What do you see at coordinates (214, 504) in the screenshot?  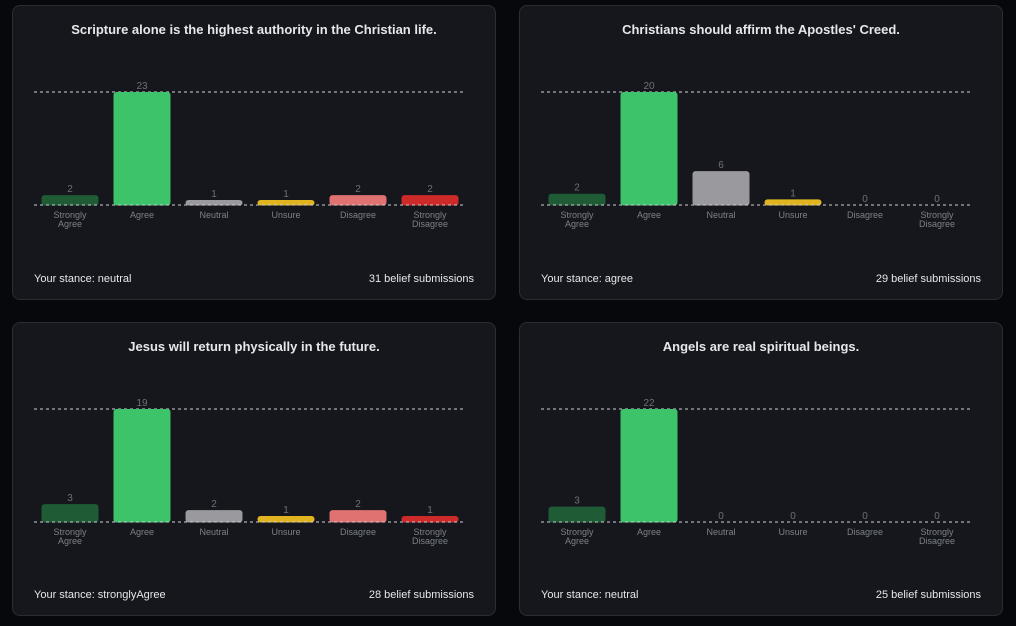 I see `value-label-neutral: 2` at bounding box center [214, 504].